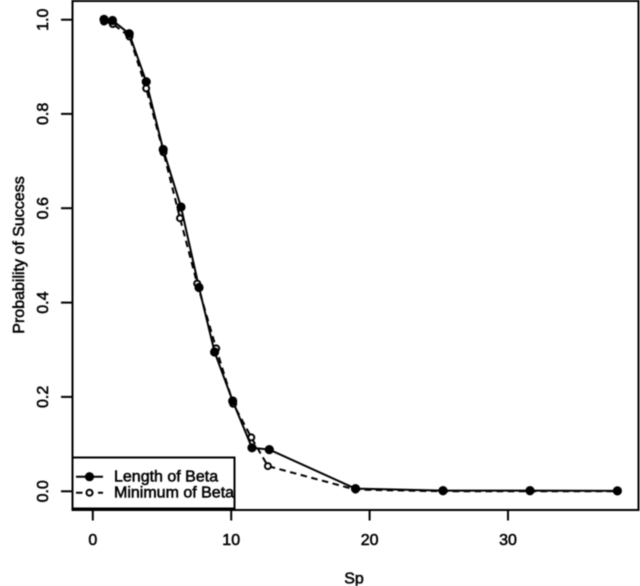 This screenshot has width=640, height=586. I want to click on svg-text: 10, so click(231, 540).